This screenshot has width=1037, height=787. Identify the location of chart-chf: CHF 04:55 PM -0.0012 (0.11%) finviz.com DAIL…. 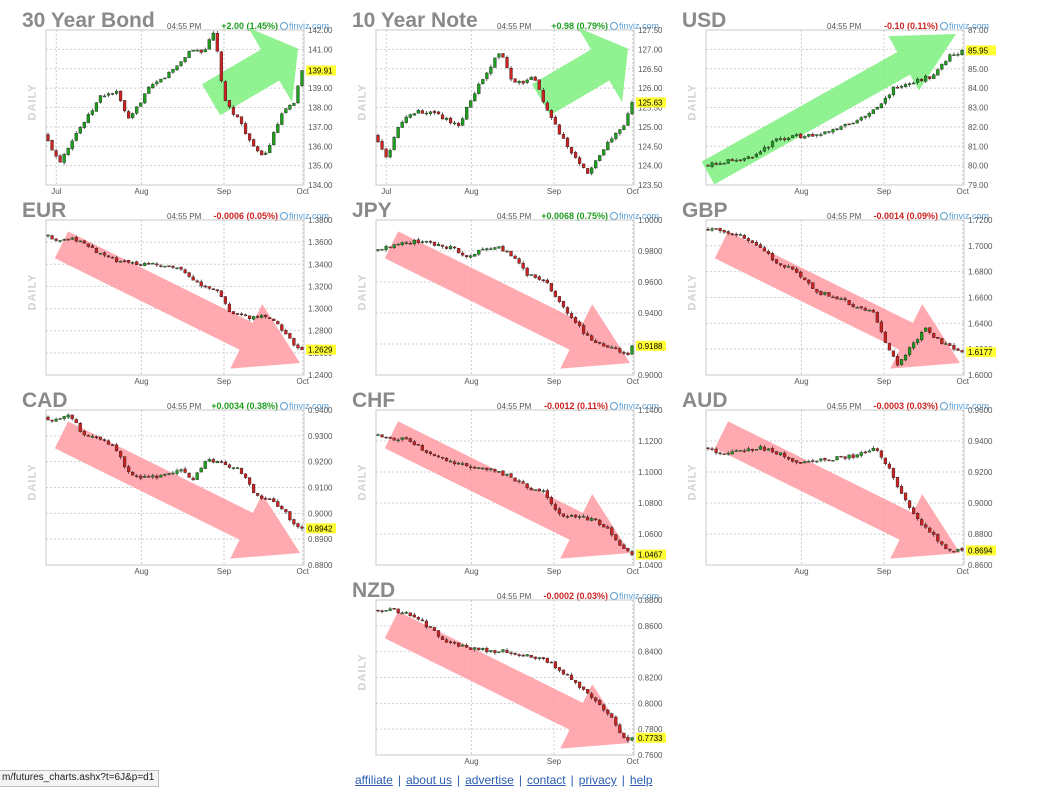
(512, 483).